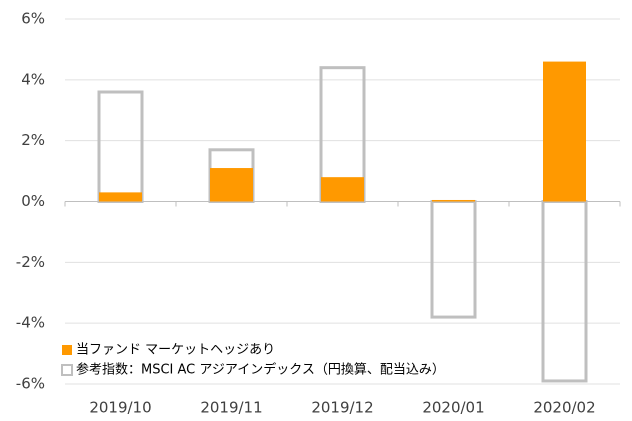  Describe the element at coordinates (33, 140) in the screenshot. I see `y-tick-label: 2%` at that location.